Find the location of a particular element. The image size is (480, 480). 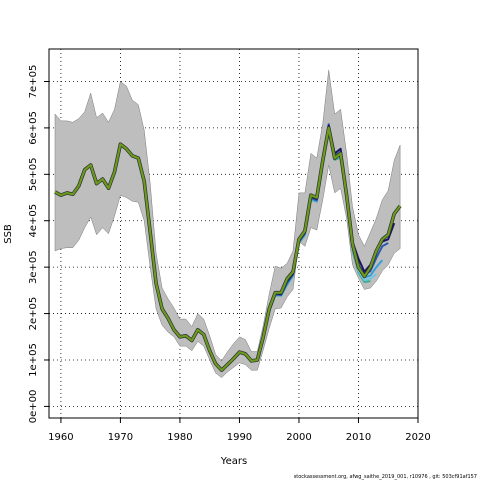

y-tick-label: 3e+05 is located at coordinates (33, 267).